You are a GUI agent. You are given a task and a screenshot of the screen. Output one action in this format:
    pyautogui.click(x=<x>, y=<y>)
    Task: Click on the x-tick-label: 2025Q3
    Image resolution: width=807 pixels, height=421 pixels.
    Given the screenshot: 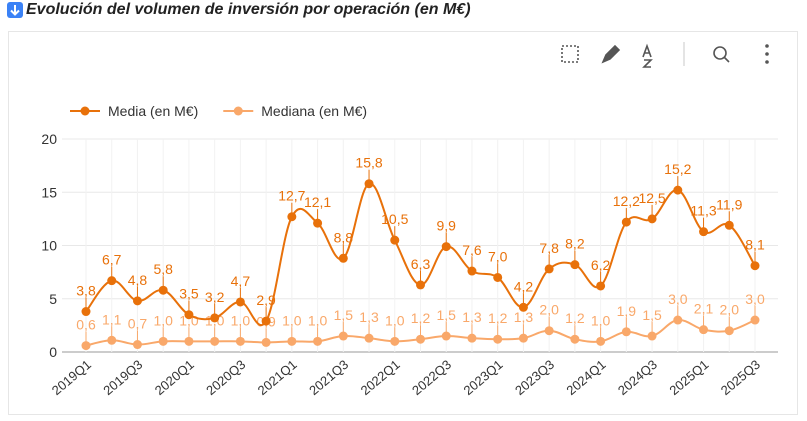 What is the action you would take?
    pyautogui.click(x=740, y=377)
    